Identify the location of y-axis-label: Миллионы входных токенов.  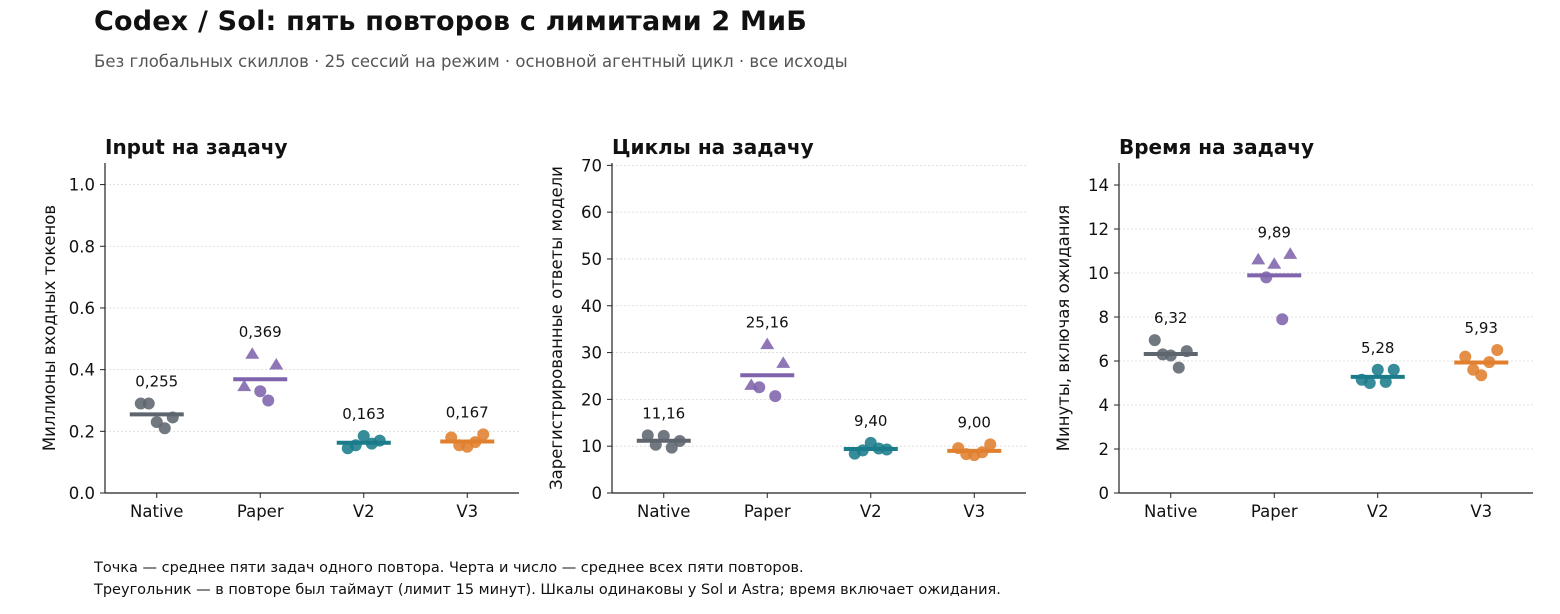
(49, 328).